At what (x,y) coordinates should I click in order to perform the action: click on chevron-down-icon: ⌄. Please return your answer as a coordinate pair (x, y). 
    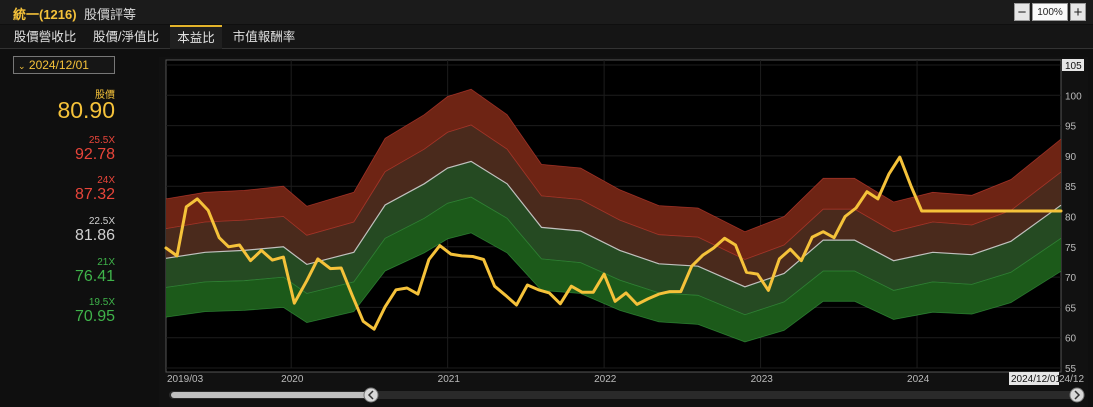
    Looking at the image, I should click on (22, 66).